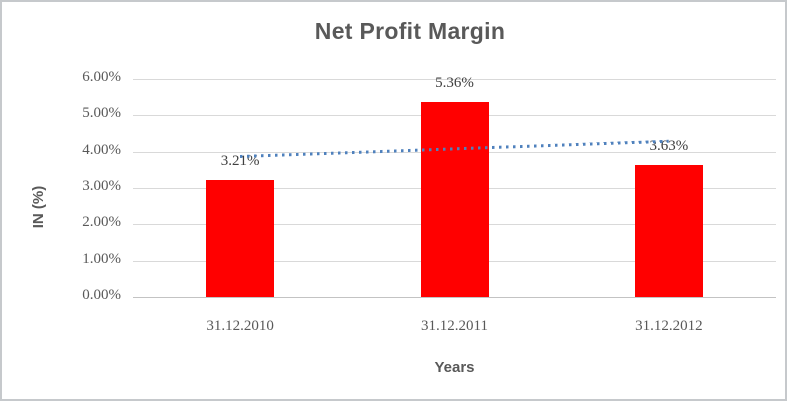 The height and width of the screenshot is (407, 799). I want to click on x-axis-title: Years, so click(454, 367).